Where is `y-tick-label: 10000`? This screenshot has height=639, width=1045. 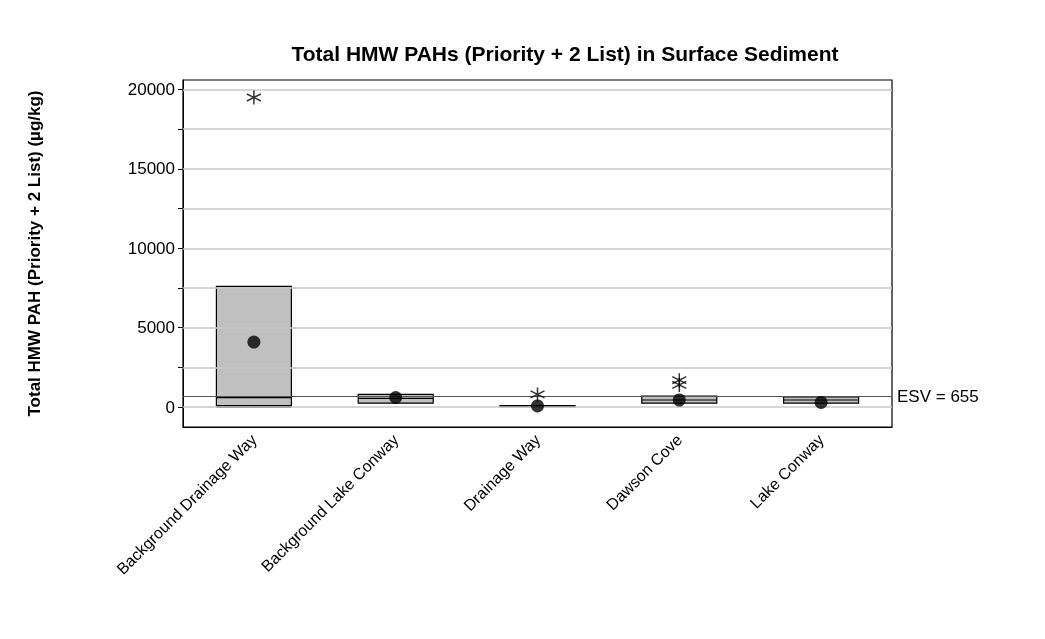
y-tick-label: 10000 is located at coordinates (151, 248).